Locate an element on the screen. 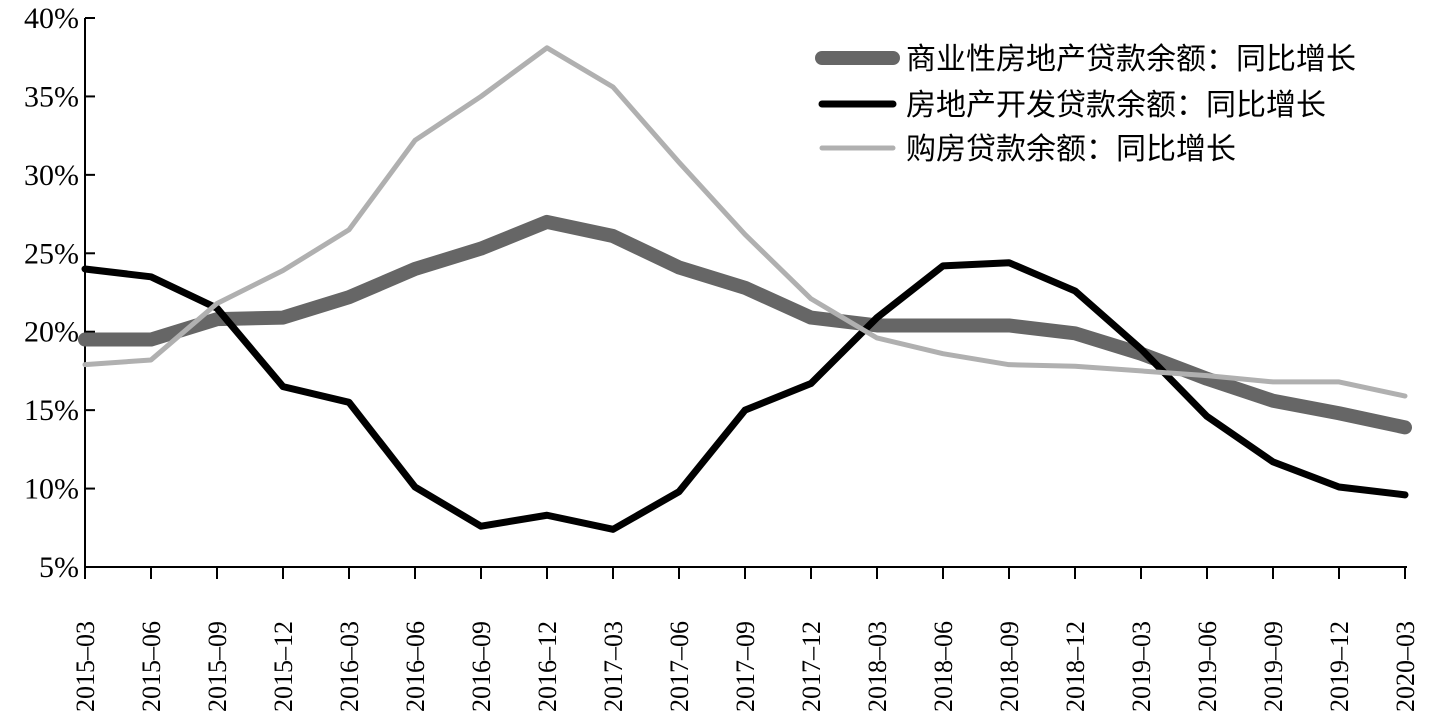 This screenshot has width=1440, height=720. legend-label-1: 商业性房地产贷款余额：同比增长 is located at coordinates (1131, 59).